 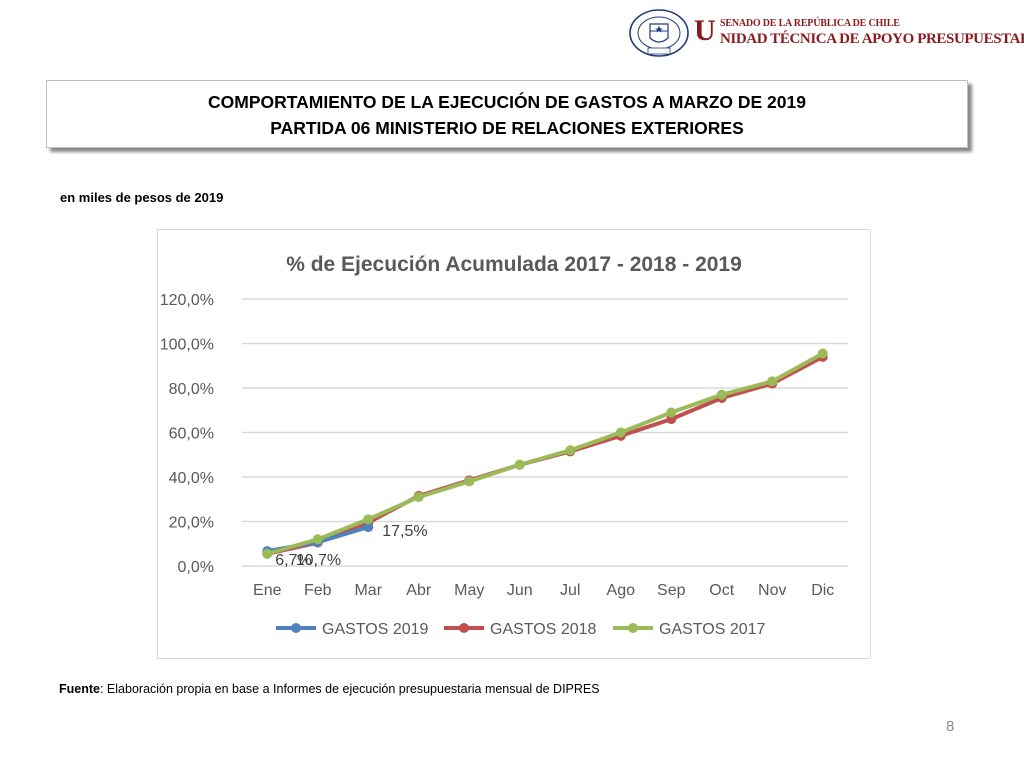 What do you see at coordinates (469, 590) in the screenshot?
I see `x-tick-label: May` at bounding box center [469, 590].